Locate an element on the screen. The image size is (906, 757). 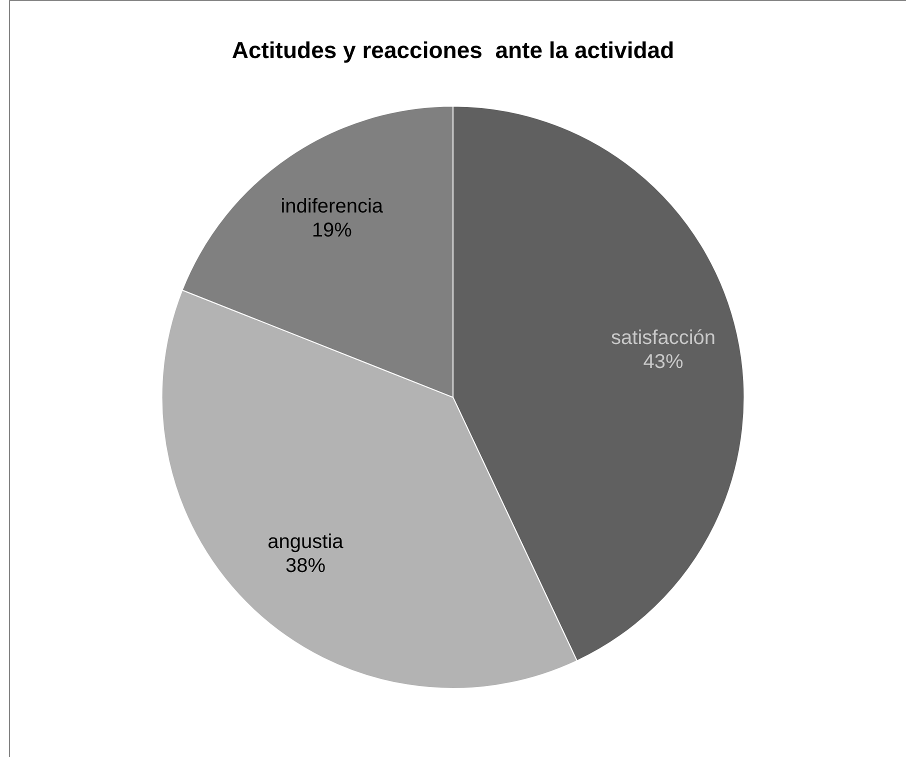
chart-title: Actitudes y reacciones ante la actividad is located at coordinates (453, 50).